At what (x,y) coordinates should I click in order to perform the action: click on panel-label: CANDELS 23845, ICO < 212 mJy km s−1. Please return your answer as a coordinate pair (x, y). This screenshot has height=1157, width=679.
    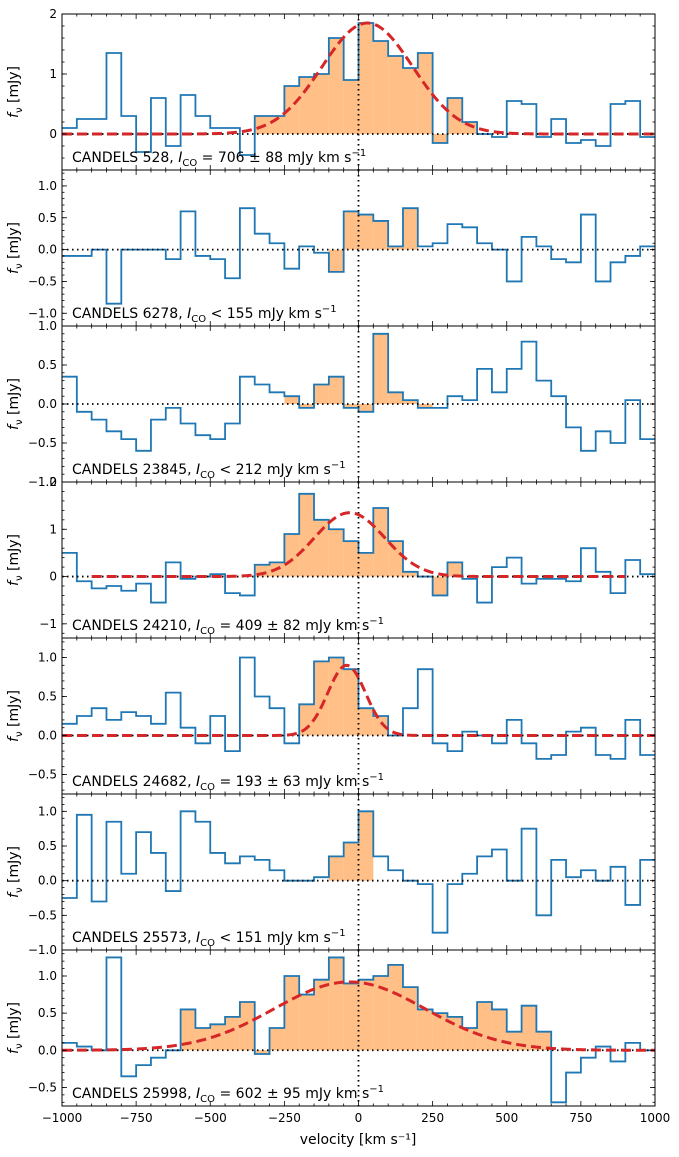
    Looking at the image, I should click on (209, 470).